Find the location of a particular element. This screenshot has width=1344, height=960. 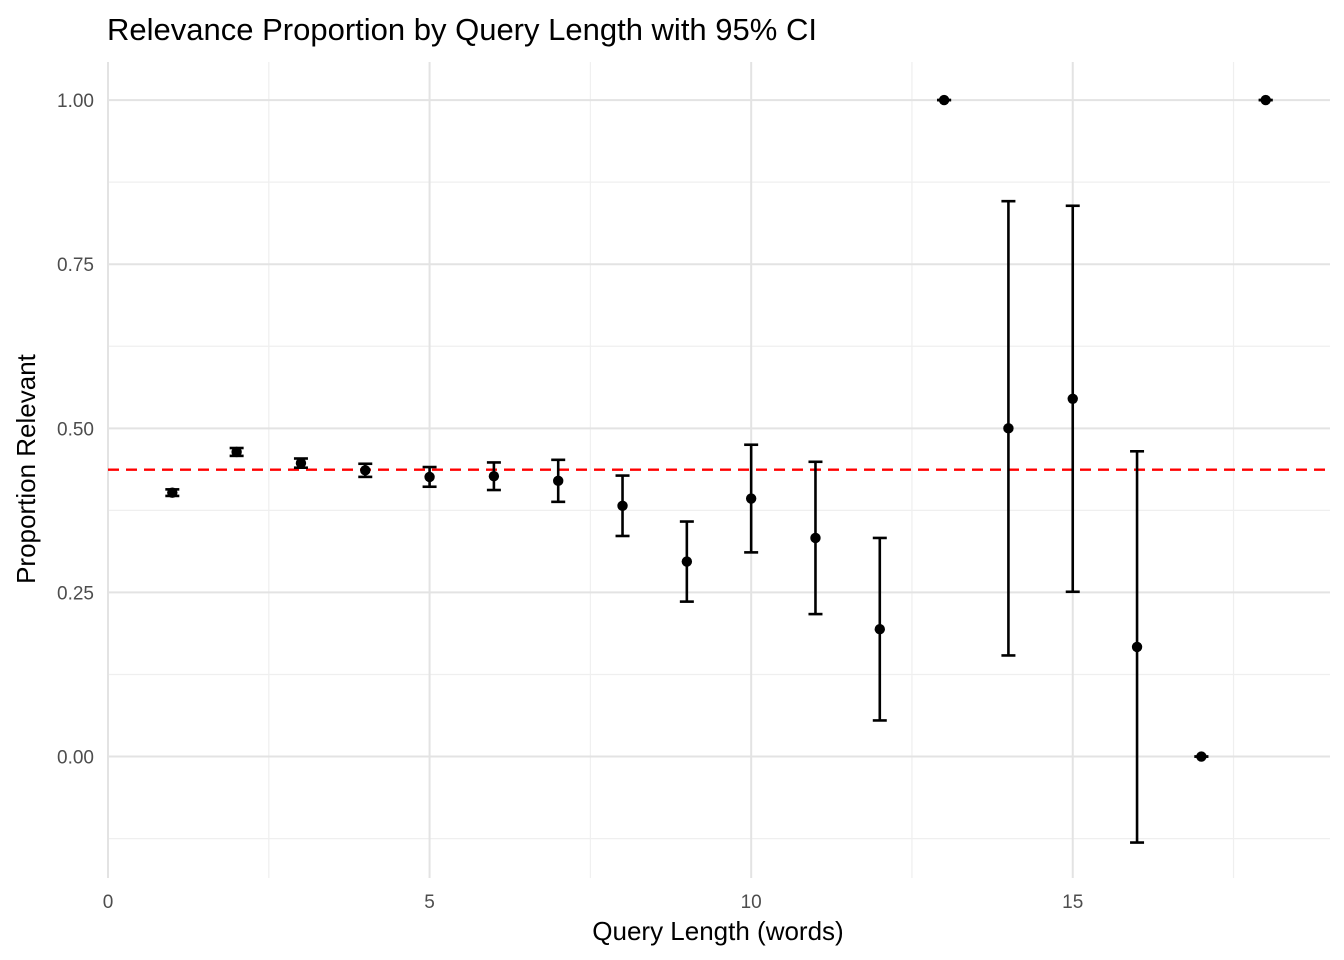

y-tick-label: 0.25 is located at coordinates (75, 593).